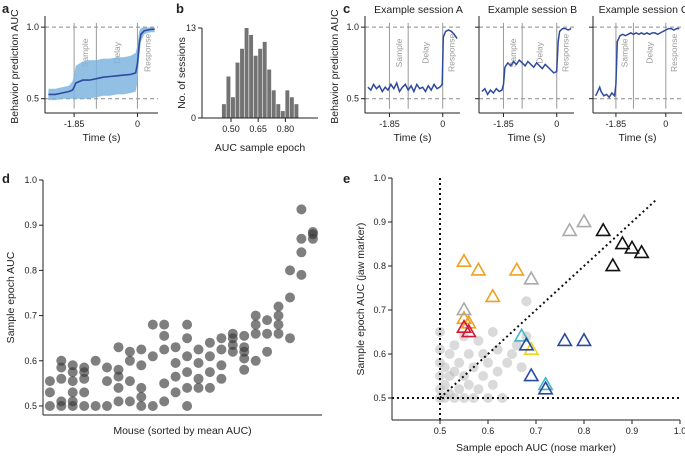 This screenshot has width=685, height=456. What do you see at coordinates (532, 10) in the screenshot?
I see `session-title: Example session B` at bounding box center [532, 10].